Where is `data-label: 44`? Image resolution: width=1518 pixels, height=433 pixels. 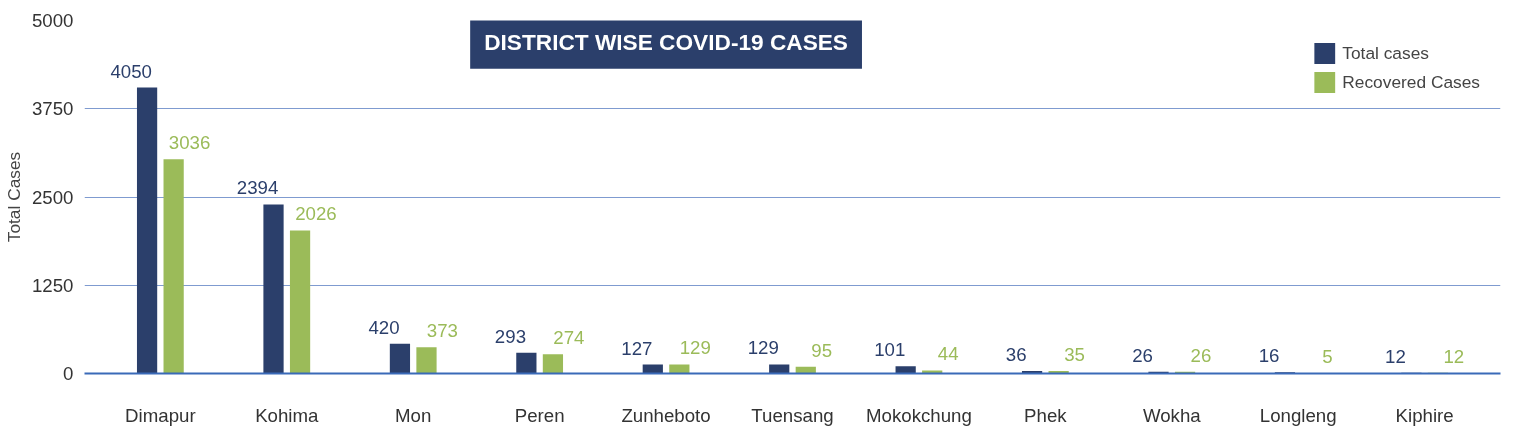
data-label: 44 is located at coordinates (948, 354).